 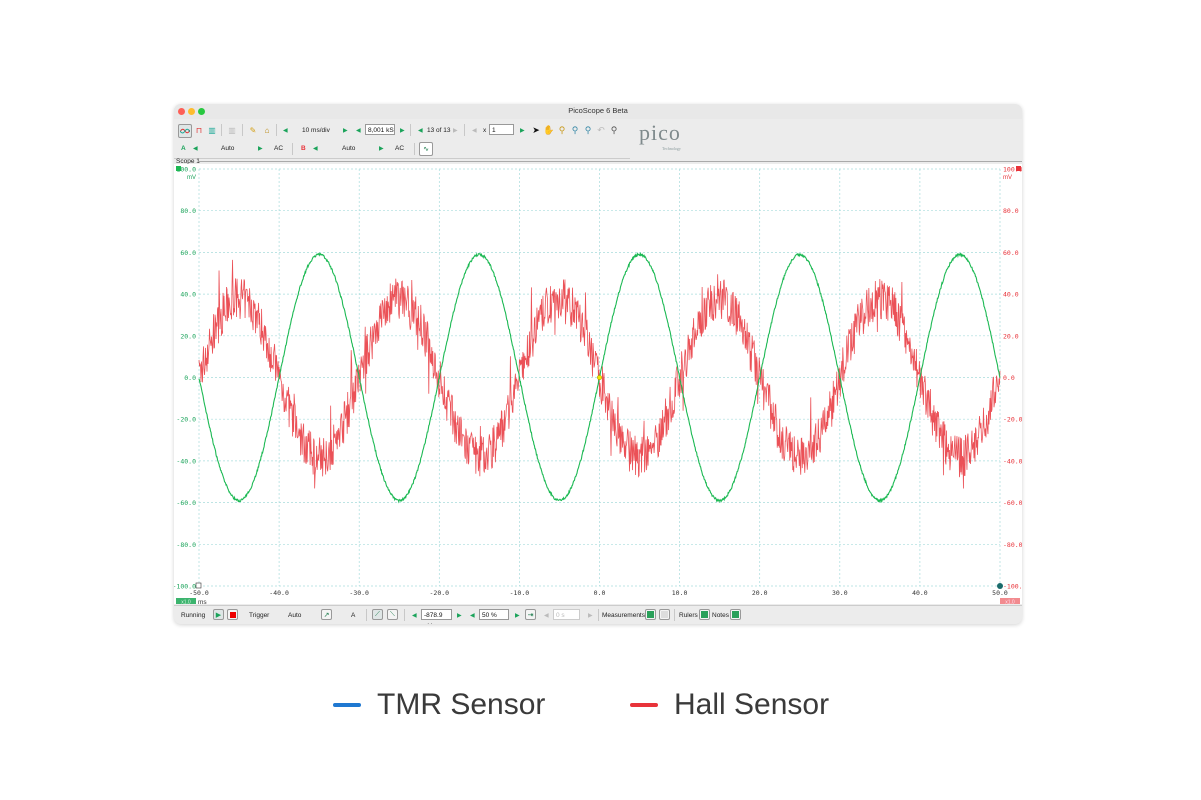 What do you see at coordinates (735, 614) in the screenshot?
I see `notes-button` at bounding box center [735, 614].